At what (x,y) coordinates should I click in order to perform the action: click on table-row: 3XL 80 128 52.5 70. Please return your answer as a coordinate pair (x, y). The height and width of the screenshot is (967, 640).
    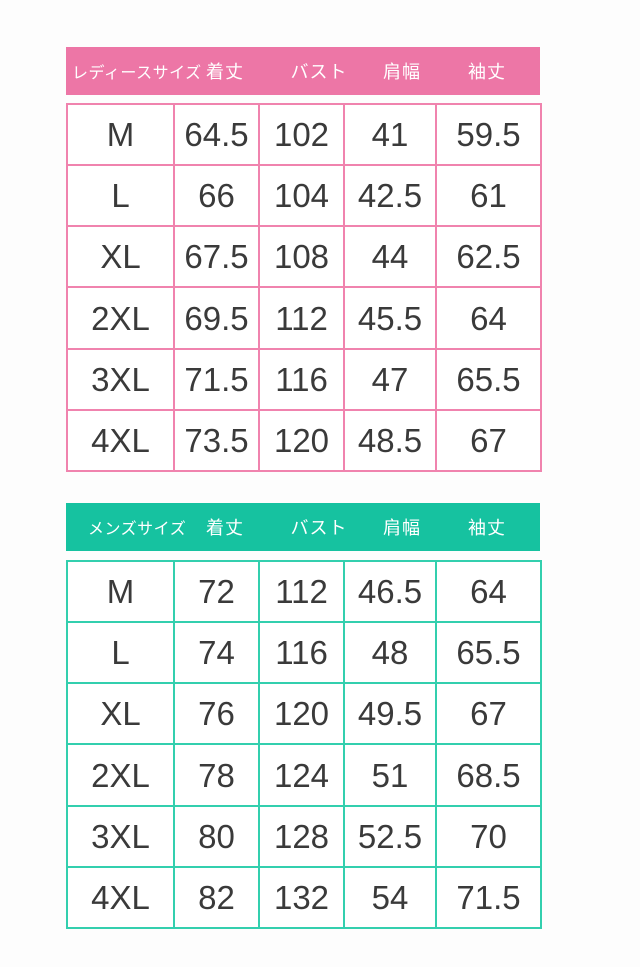
    Looking at the image, I should click on (304, 836).